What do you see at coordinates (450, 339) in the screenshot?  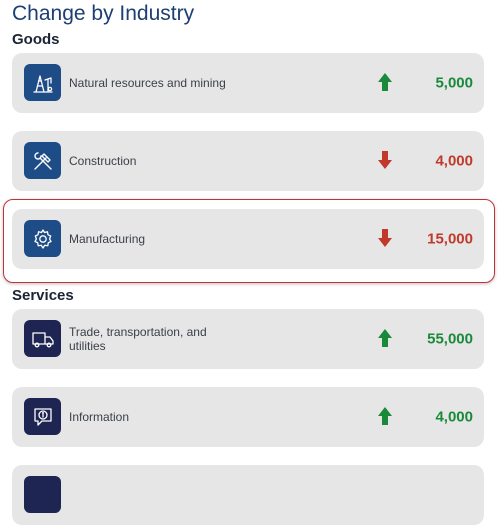 I see `industry-value: 55,000` at bounding box center [450, 339].